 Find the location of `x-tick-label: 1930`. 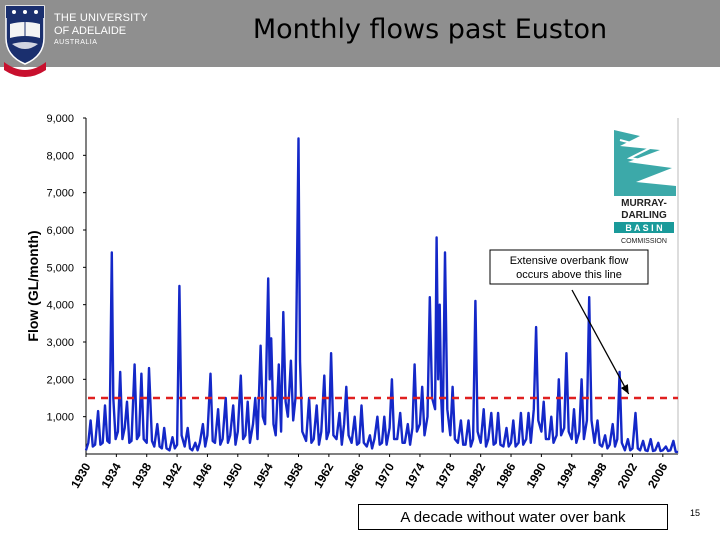

x-tick-label: 1930 is located at coordinates (81, 475).